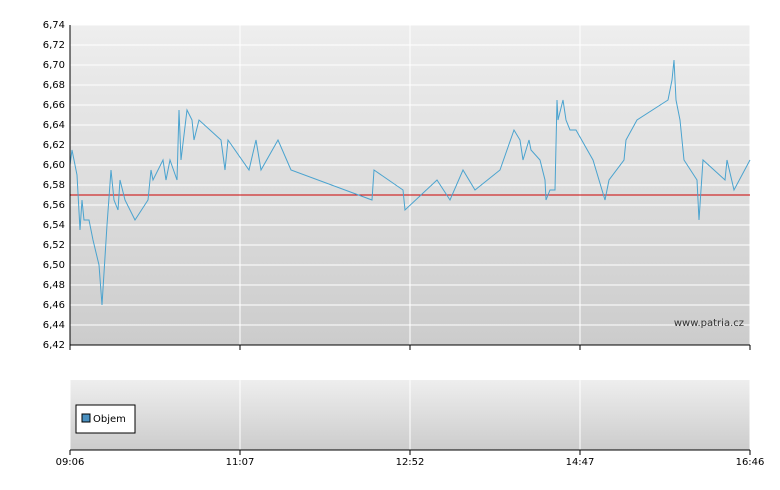  Describe the element at coordinates (54, 145) in the screenshot. I see `y-tick-label: 6,62` at that location.